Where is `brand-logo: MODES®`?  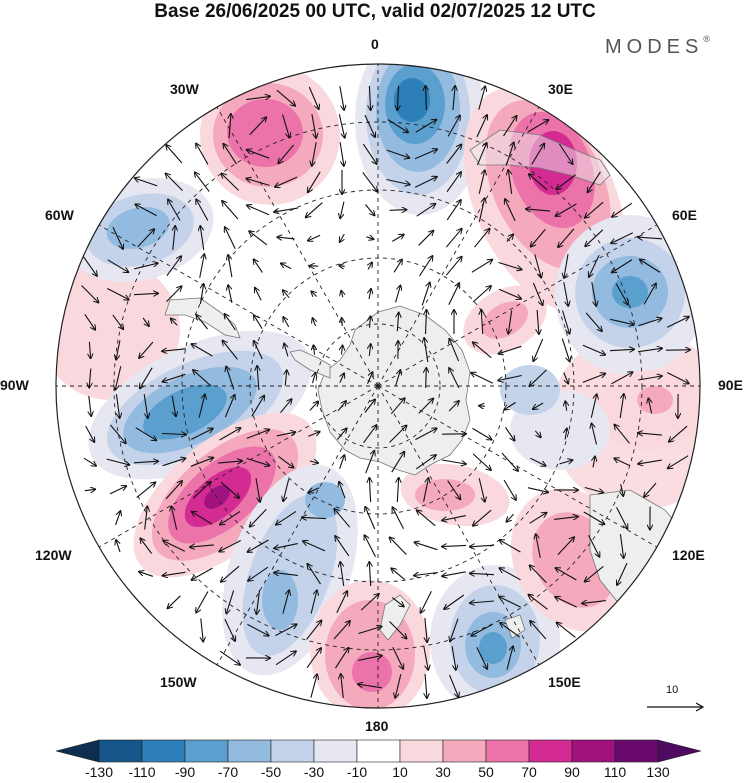 brand-logo: MODES® is located at coordinates (657, 46).